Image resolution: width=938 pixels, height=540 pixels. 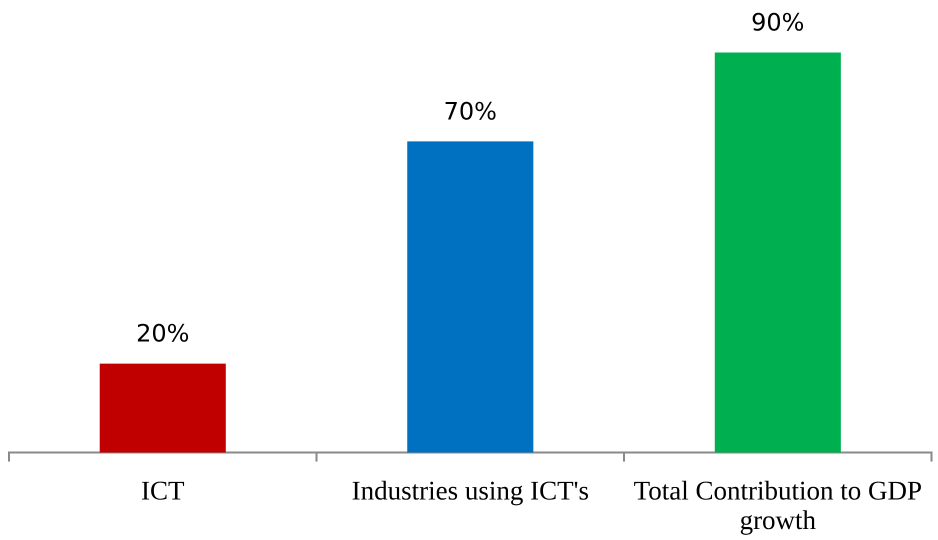 What do you see at coordinates (470, 491) in the screenshot?
I see `x-tick-label: Industries using ICT's` at bounding box center [470, 491].